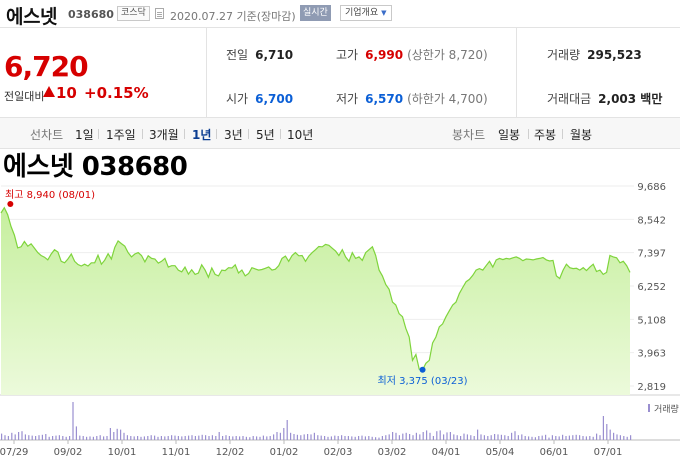 The image size is (680, 464). Describe the element at coordinates (509, 135) in the screenshot. I see `tab-candle: 일봉` at that location.